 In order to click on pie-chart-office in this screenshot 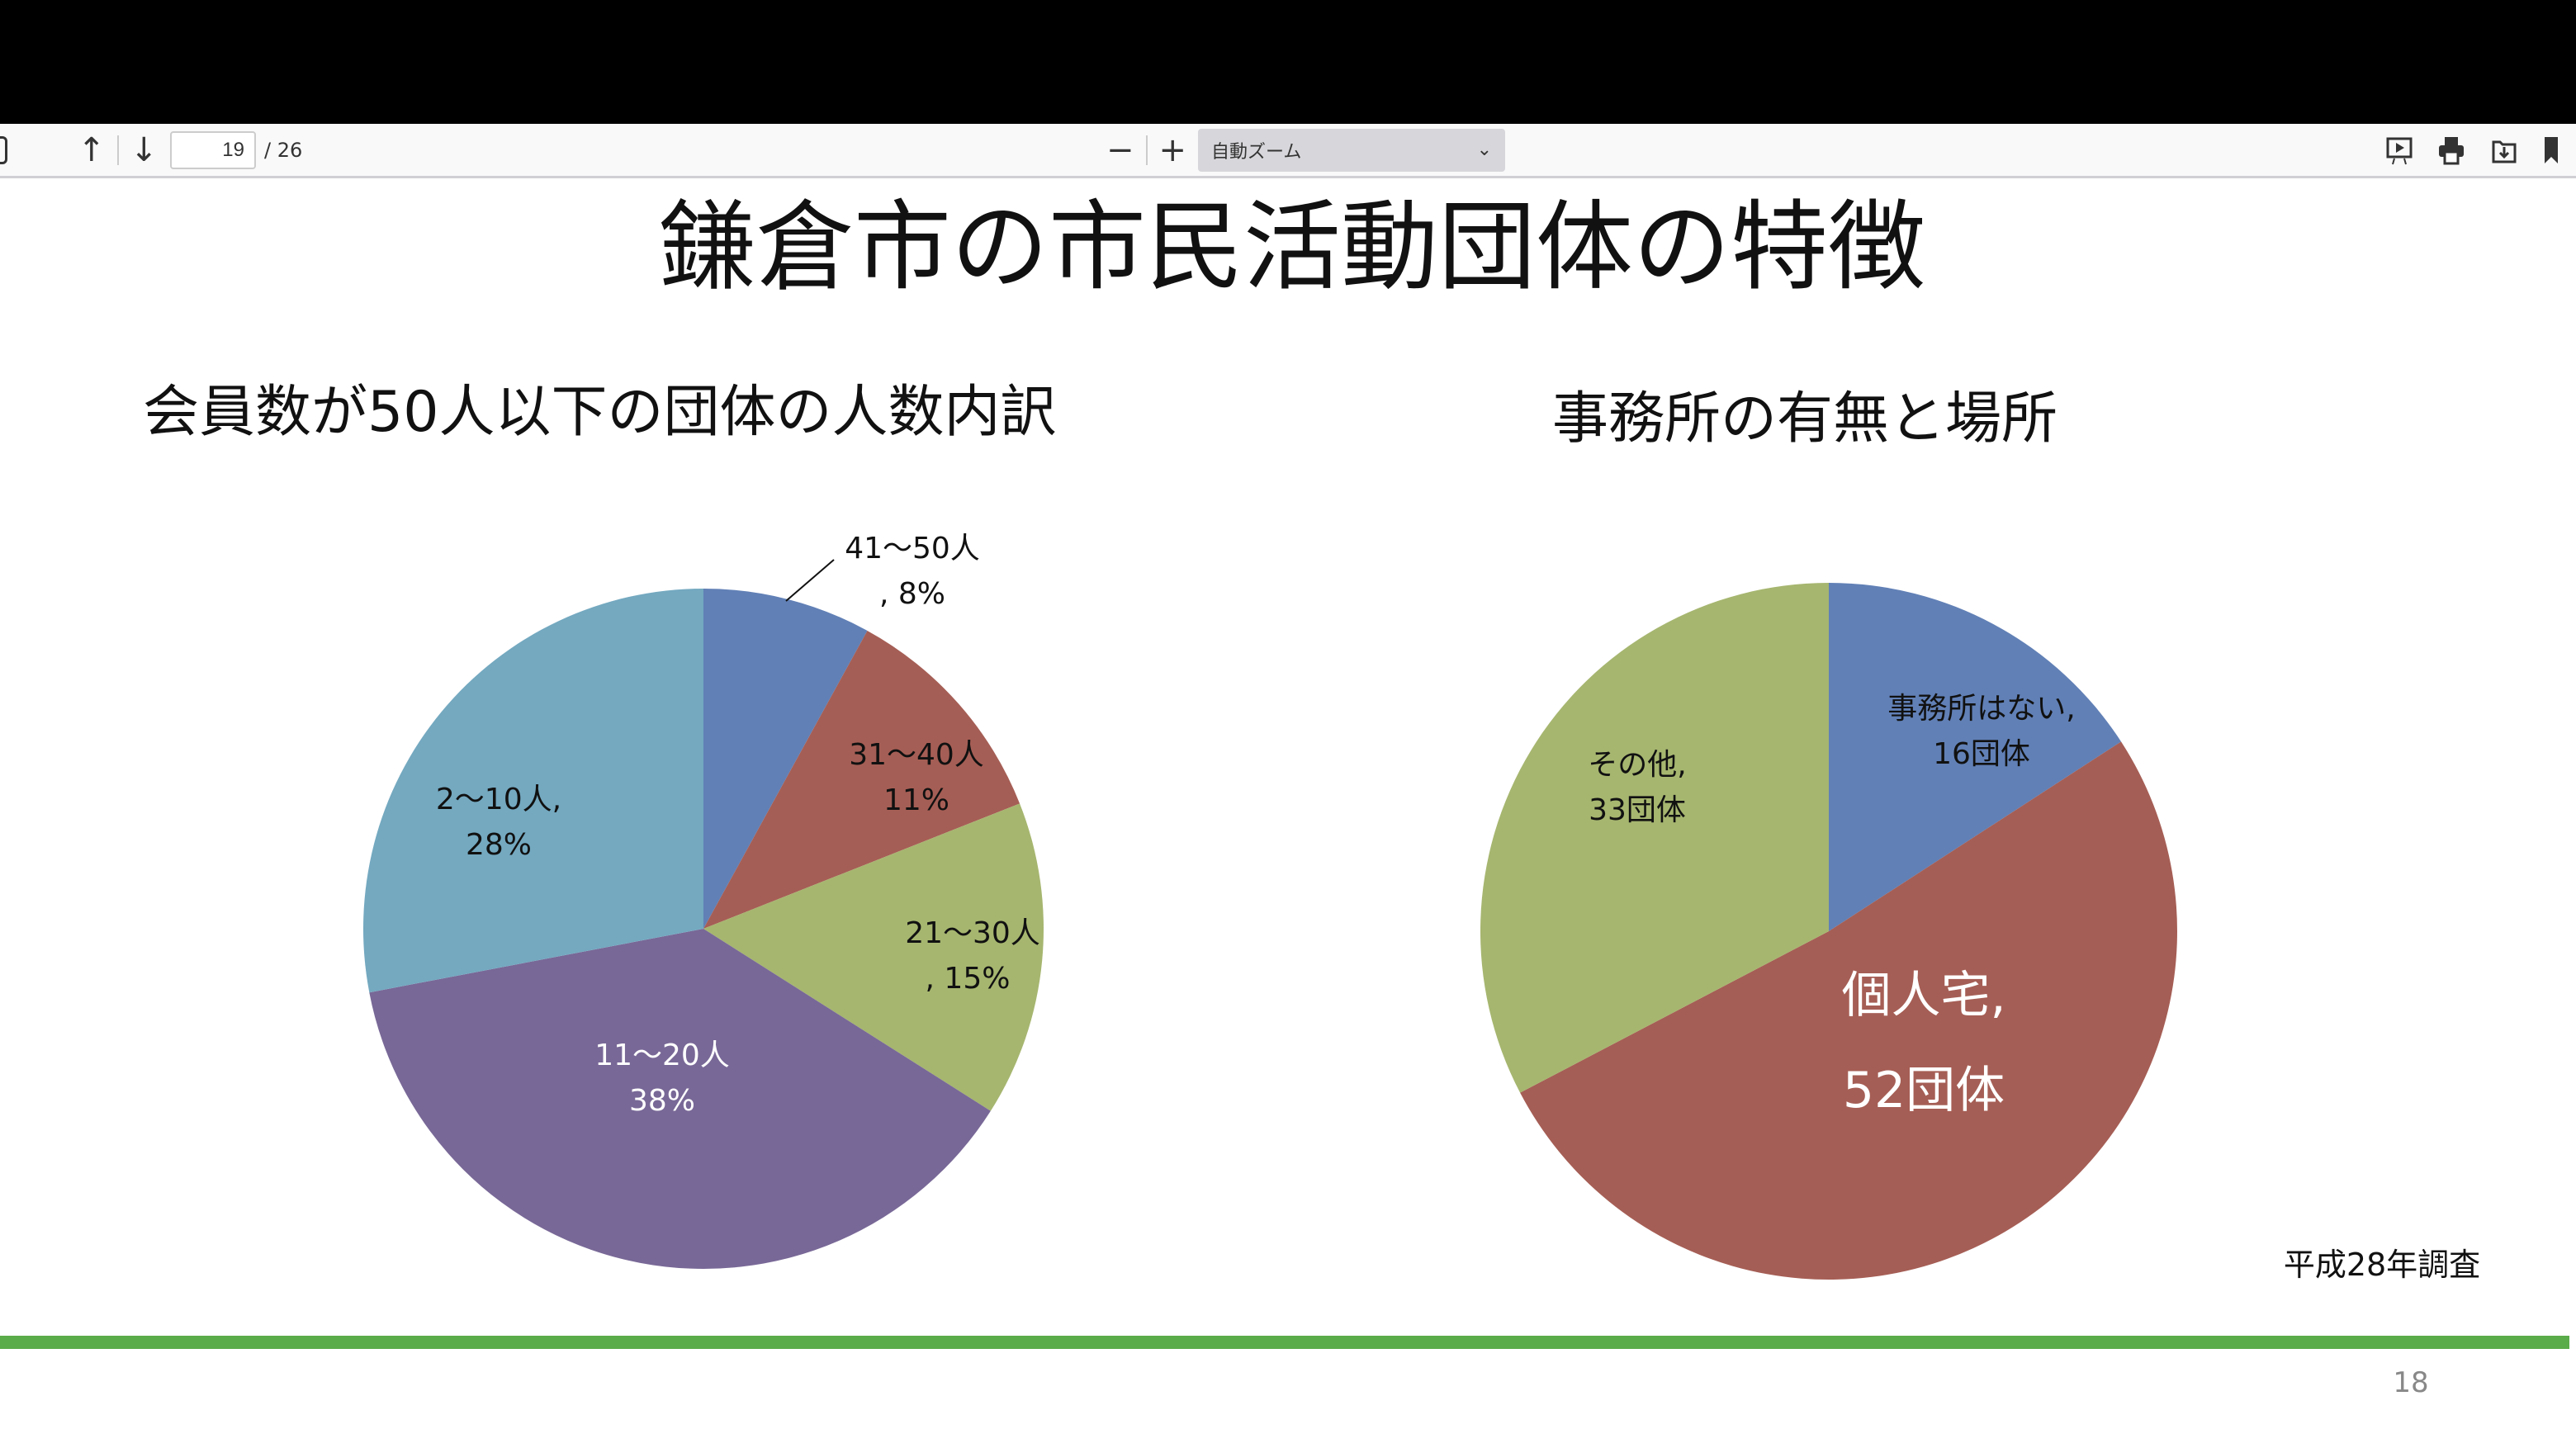, I will do `click(1828, 931)`.